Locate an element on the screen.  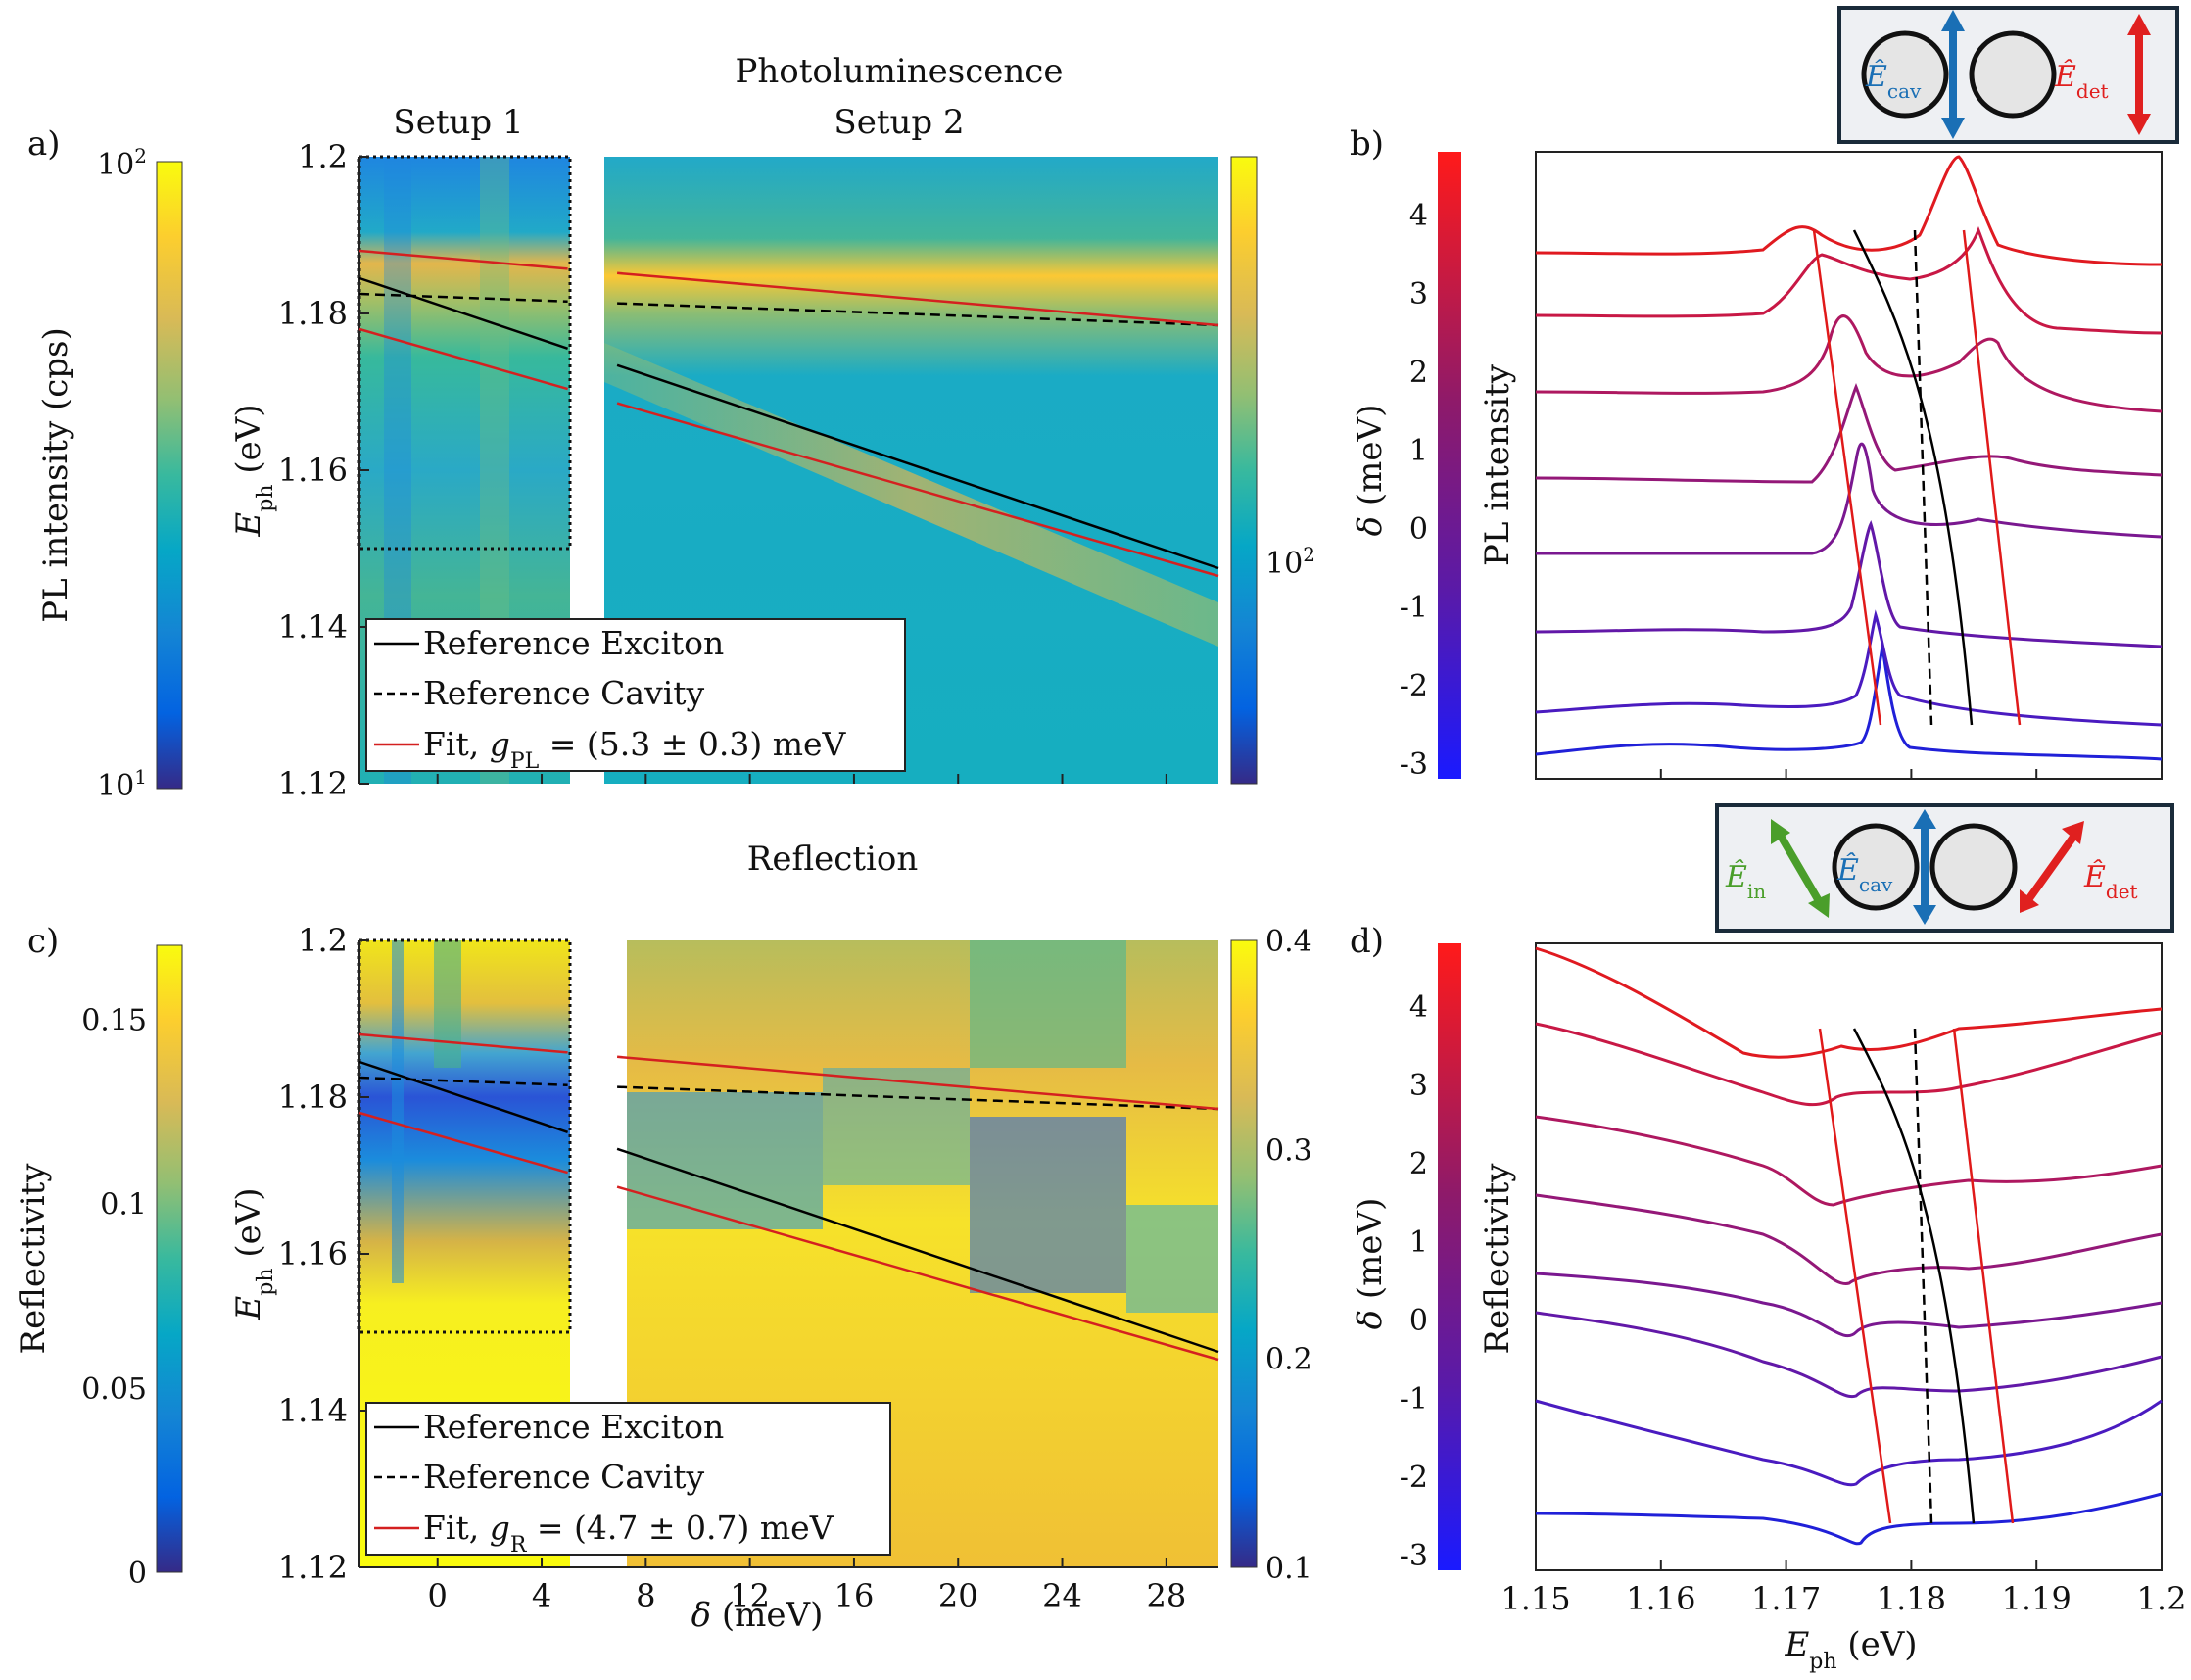
cavity-line-c-setup2 is located at coordinates (918, 1098).